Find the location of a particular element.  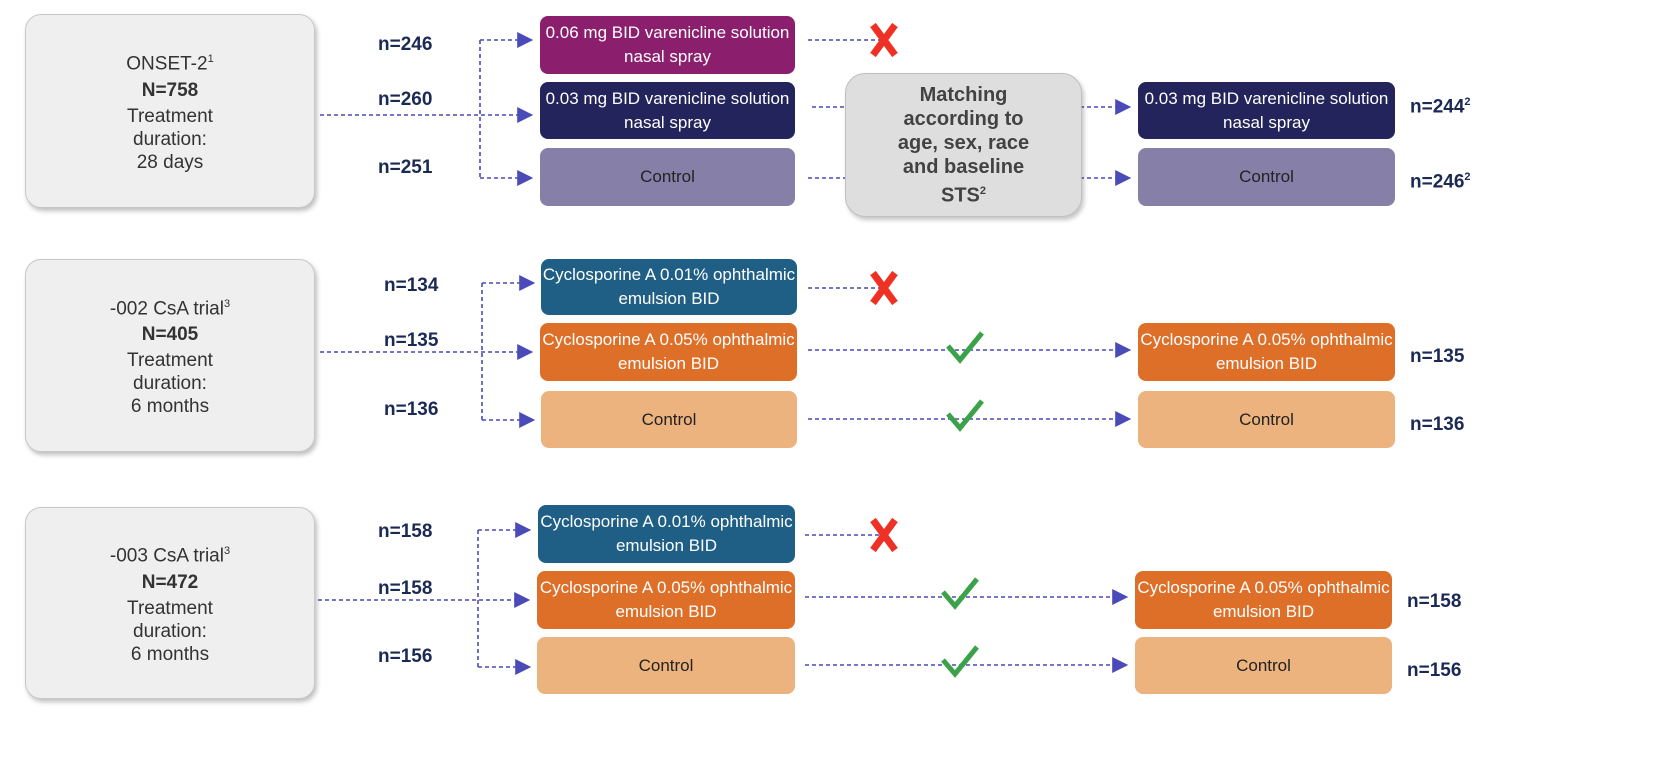

trial-name: -002 CsA trial3 is located at coordinates (170, 308).